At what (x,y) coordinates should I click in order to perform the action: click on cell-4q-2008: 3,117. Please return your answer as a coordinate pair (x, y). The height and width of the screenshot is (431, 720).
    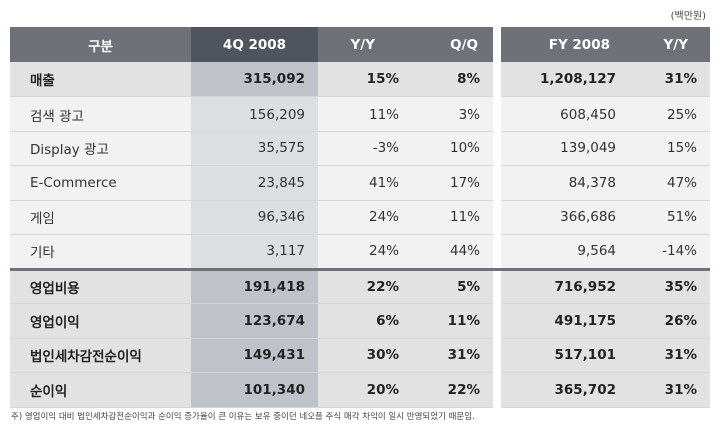
    Looking at the image, I should click on (254, 252).